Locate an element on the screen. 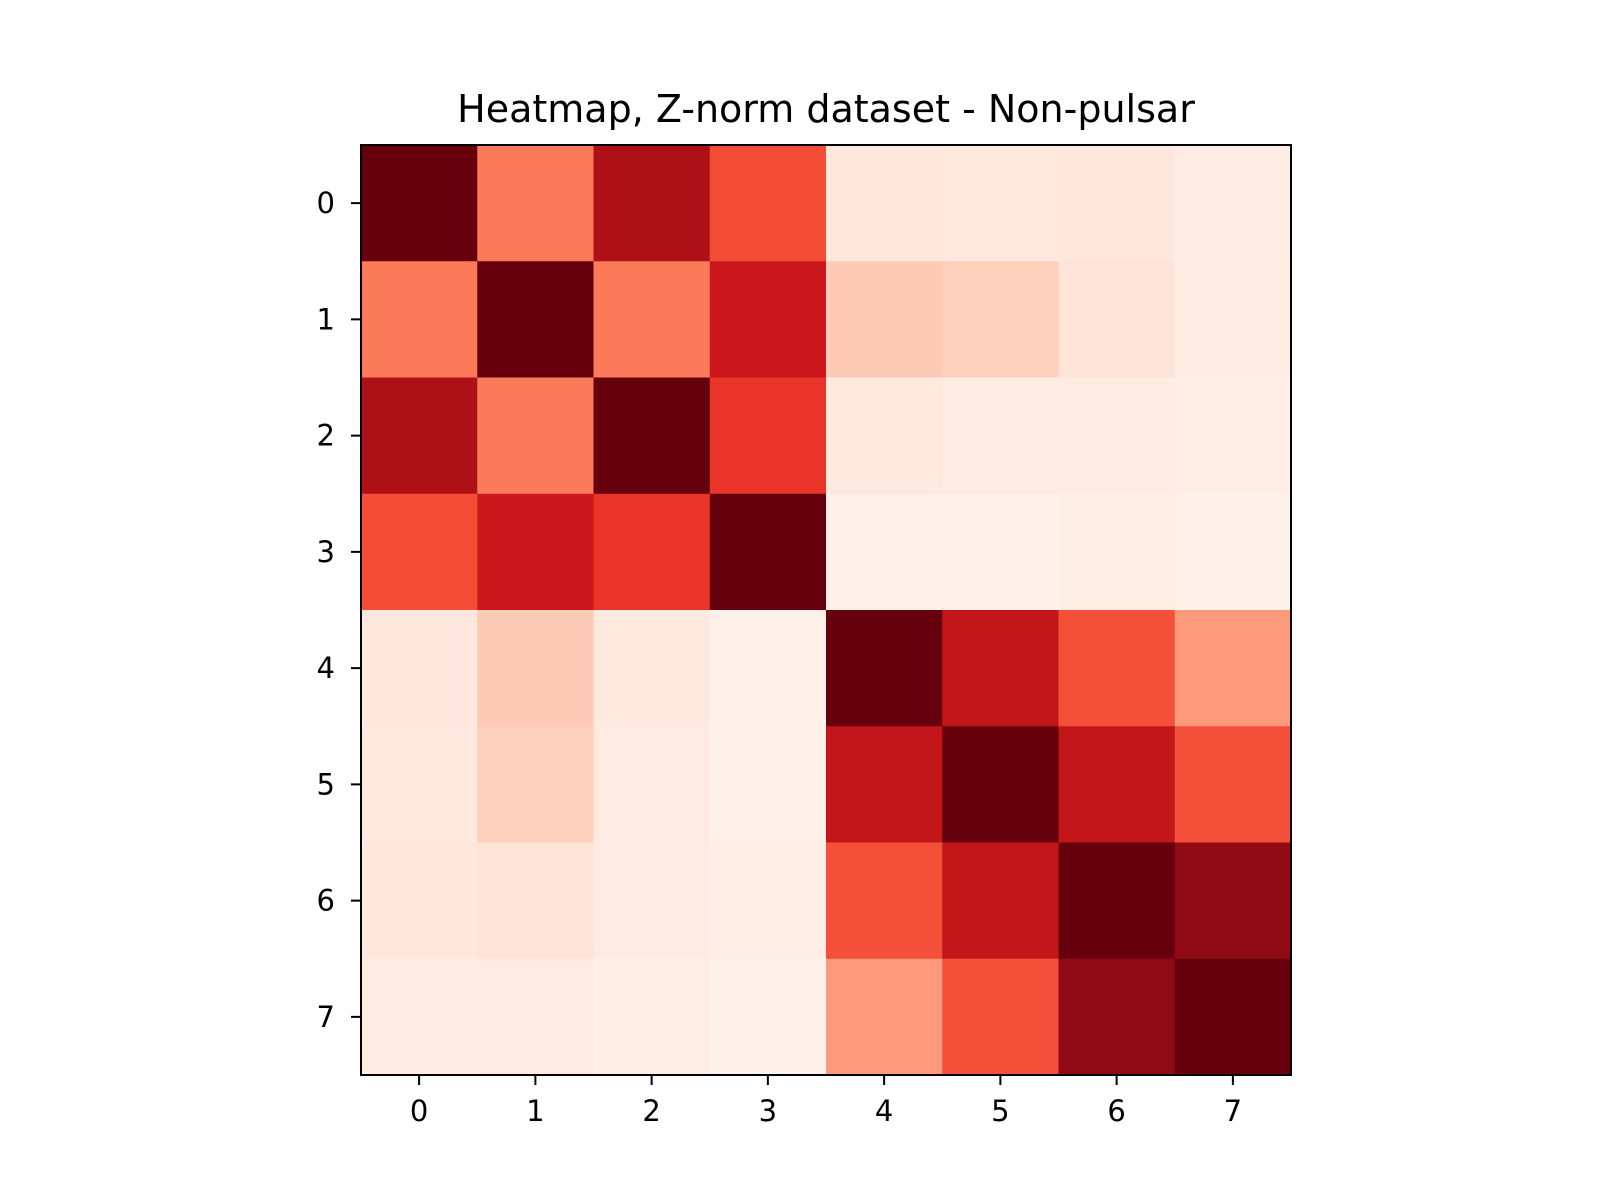 This screenshot has width=1600, height=1200. x-tick-label-0: 0 is located at coordinates (419, 1111).